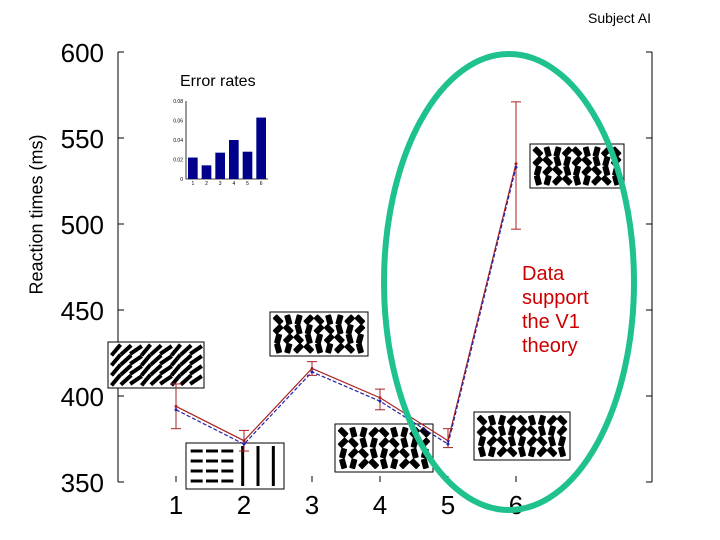 This screenshot has height=540, width=720. What do you see at coordinates (36, 214) in the screenshot?
I see `y-axis-label: Reaction times (ms)` at bounding box center [36, 214].